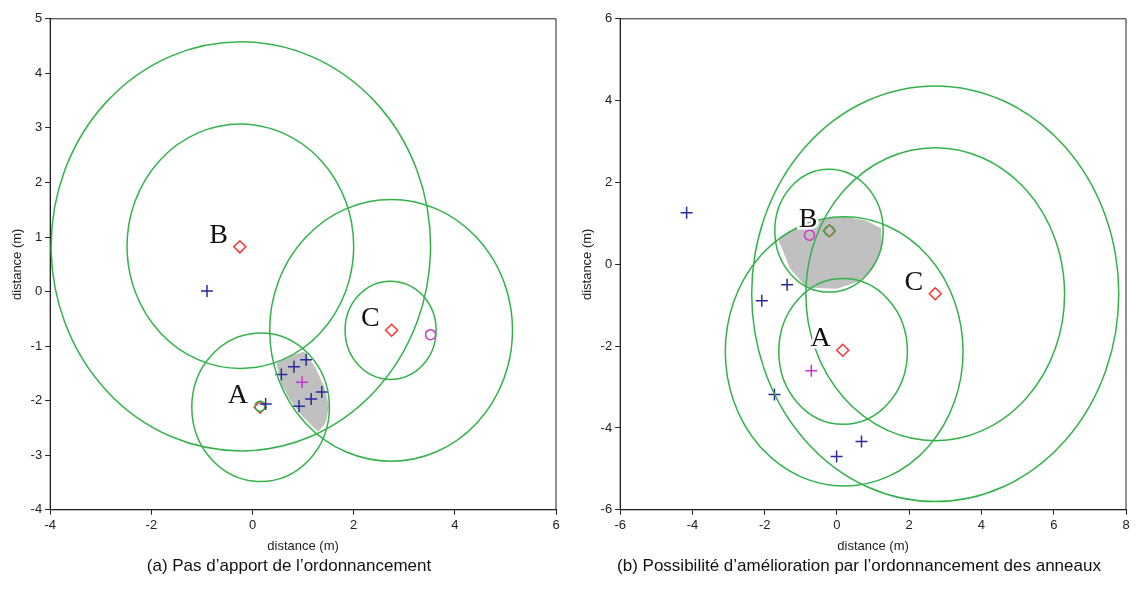 The height and width of the screenshot is (612, 1148). Describe the element at coordinates (38, 127) in the screenshot. I see `y-tick-label: 3` at that location.